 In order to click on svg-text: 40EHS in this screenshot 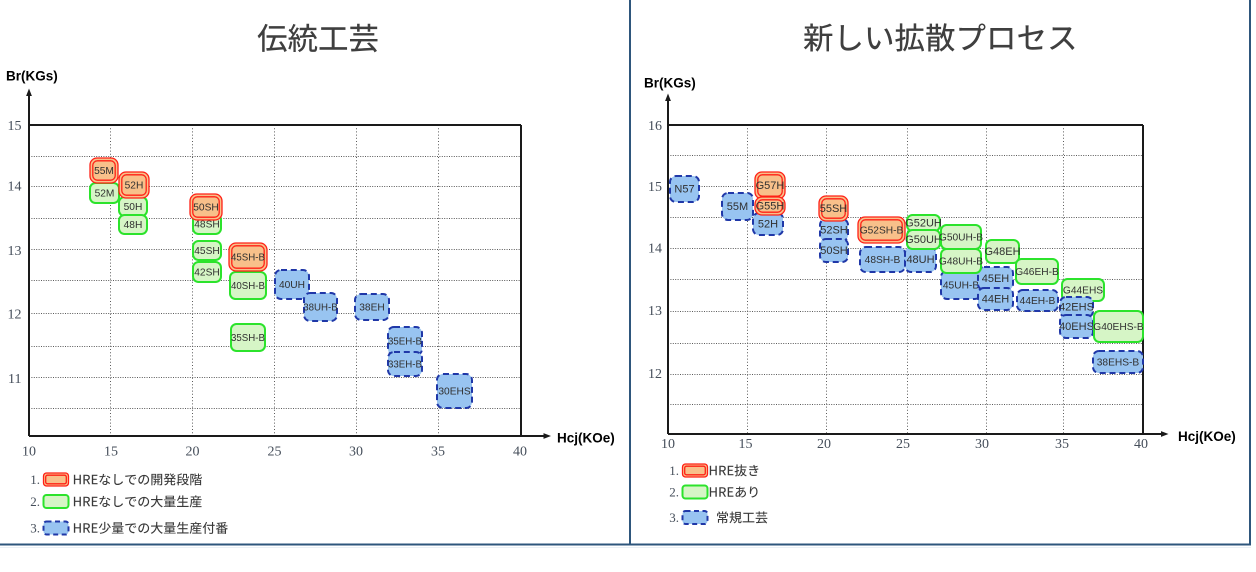, I will do `click(1076, 327)`.